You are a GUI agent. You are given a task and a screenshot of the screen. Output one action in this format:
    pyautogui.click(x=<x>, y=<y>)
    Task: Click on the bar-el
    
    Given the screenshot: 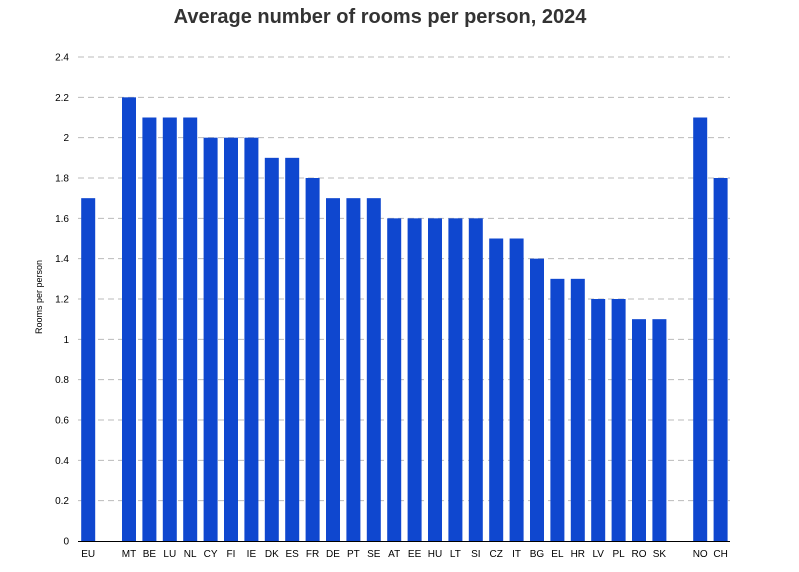 What is the action you would take?
    pyautogui.click(x=557, y=409)
    